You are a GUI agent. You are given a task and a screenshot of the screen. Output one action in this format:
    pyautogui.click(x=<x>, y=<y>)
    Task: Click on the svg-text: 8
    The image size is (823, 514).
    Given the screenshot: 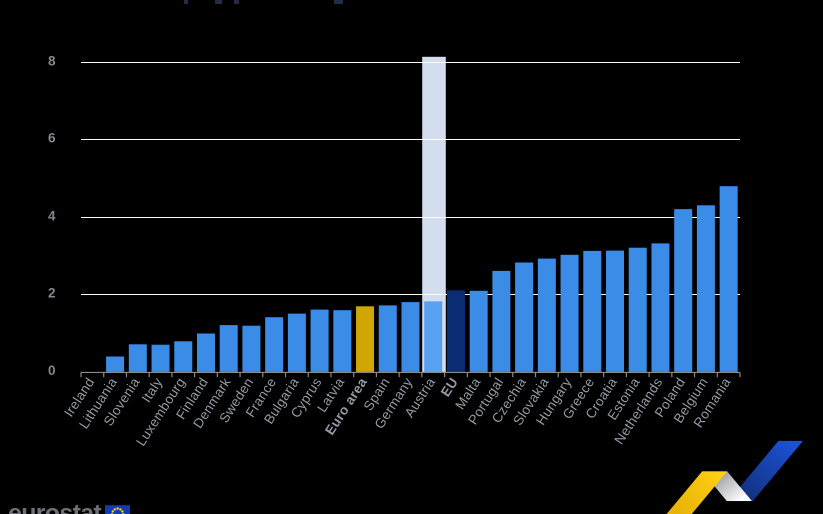 What is the action you would take?
    pyautogui.click(x=52, y=61)
    